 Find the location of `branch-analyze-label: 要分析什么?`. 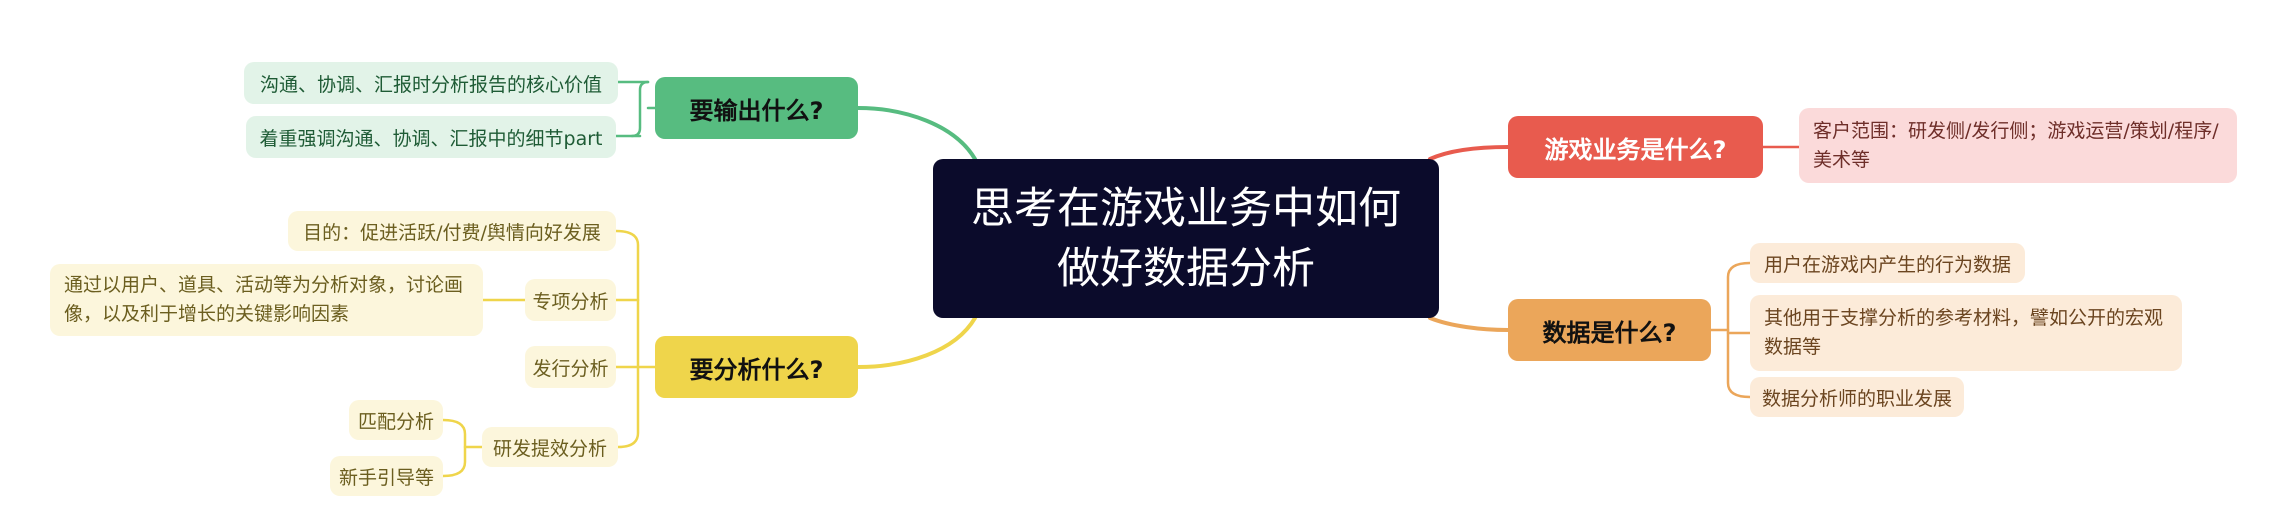

branch-analyze-label: 要分析什么? is located at coordinates (756, 369).